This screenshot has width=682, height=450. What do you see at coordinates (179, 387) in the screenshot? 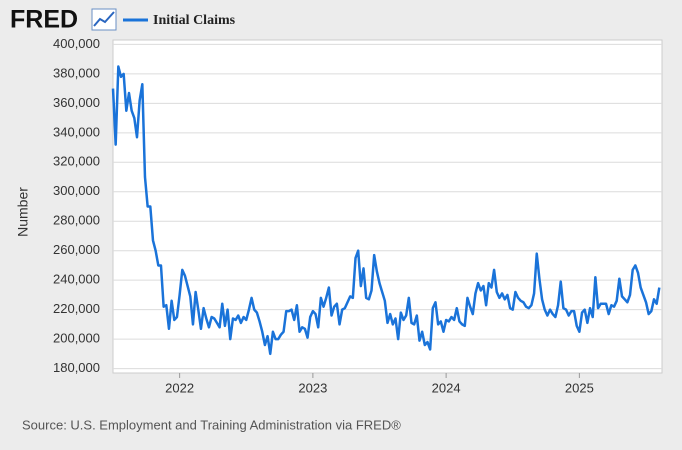
I see `x-tick-label: 2022` at bounding box center [179, 387].